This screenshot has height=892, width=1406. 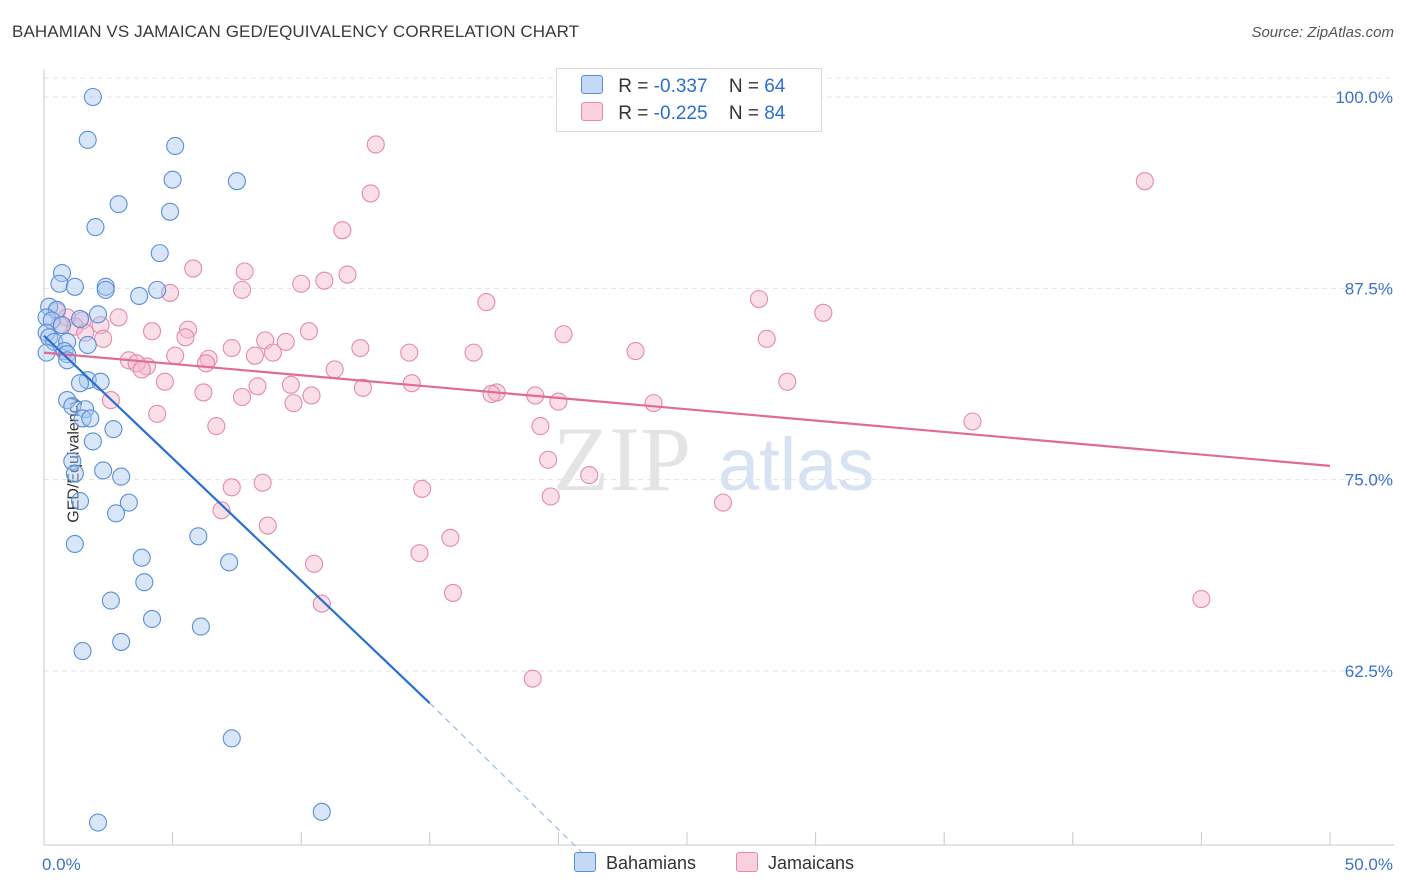 I want to click on legend-n-value: 64, so click(x=775, y=86).